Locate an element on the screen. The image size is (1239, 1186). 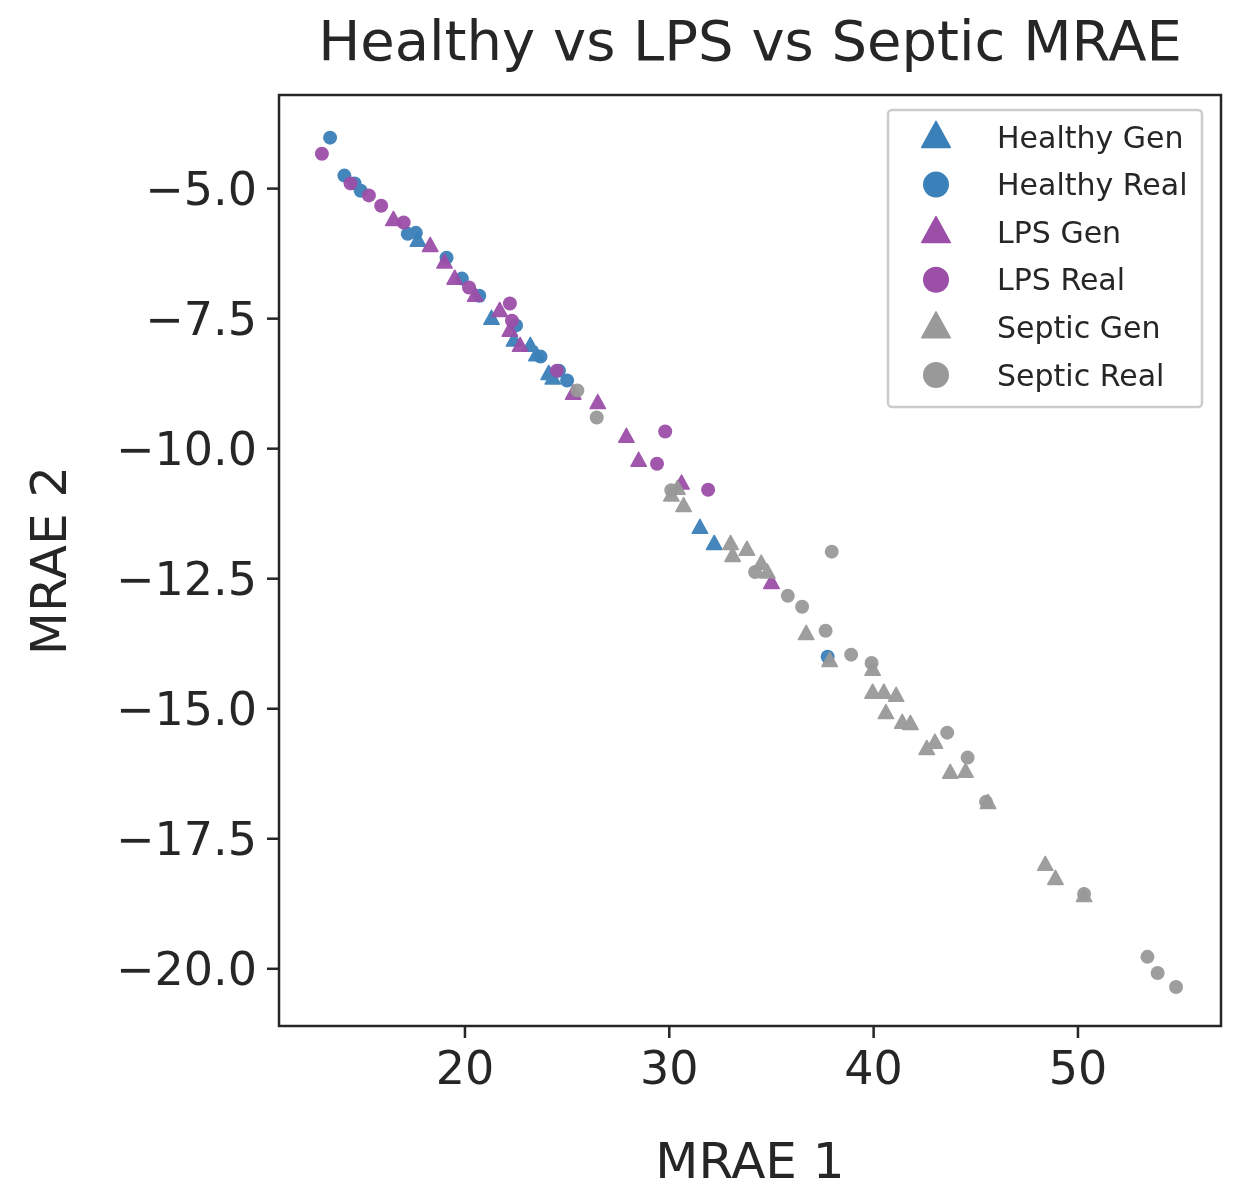
legend-label: Healthy Gen is located at coordinates (1090, 137).